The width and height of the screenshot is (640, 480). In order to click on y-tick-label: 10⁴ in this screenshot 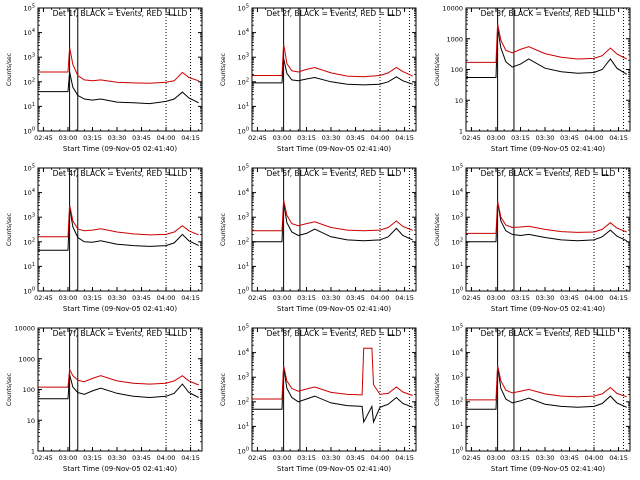, I will do `click(243, 192)`.